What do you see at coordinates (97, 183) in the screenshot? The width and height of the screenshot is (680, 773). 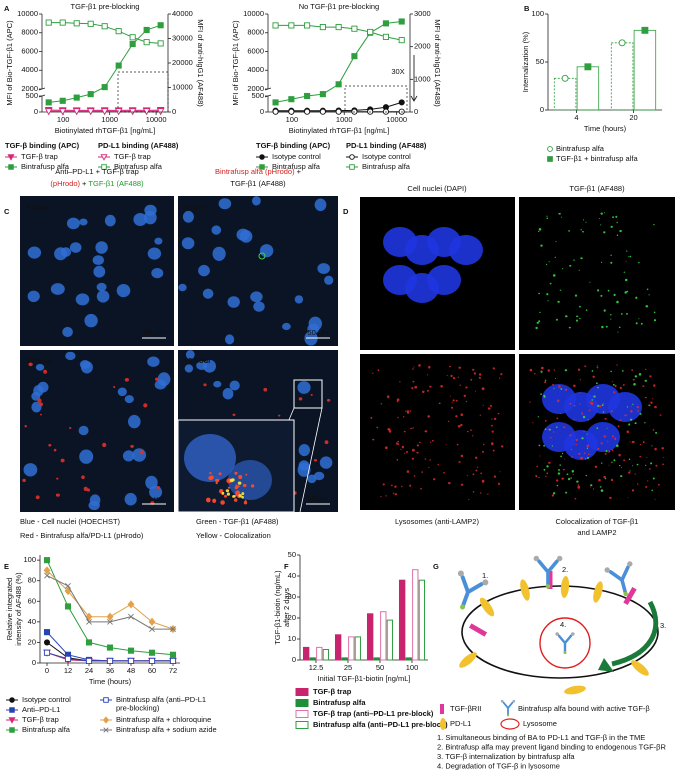 I see `image-title: (pHrodo) + TGF-β1 (AF488)` at bounding box center [97, 183].